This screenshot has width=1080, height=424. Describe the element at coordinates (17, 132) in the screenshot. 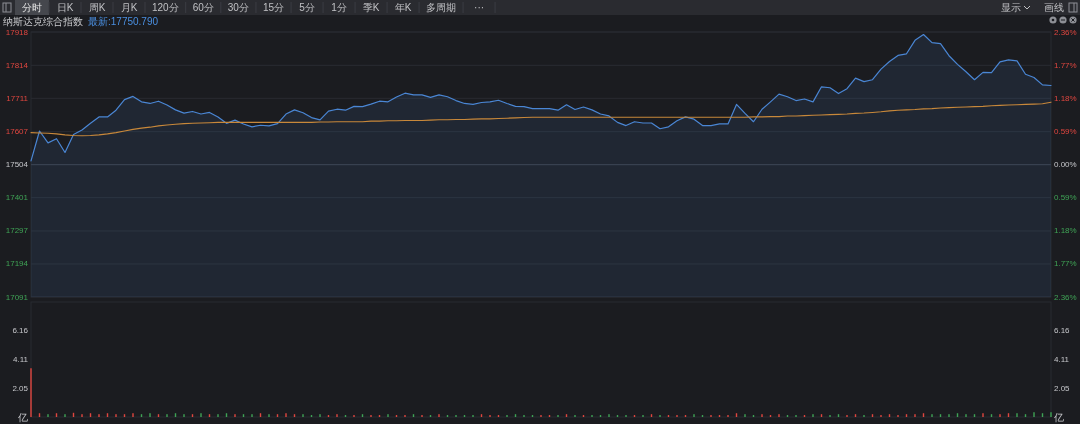

I see `y-tick-label: 17607` at that location.